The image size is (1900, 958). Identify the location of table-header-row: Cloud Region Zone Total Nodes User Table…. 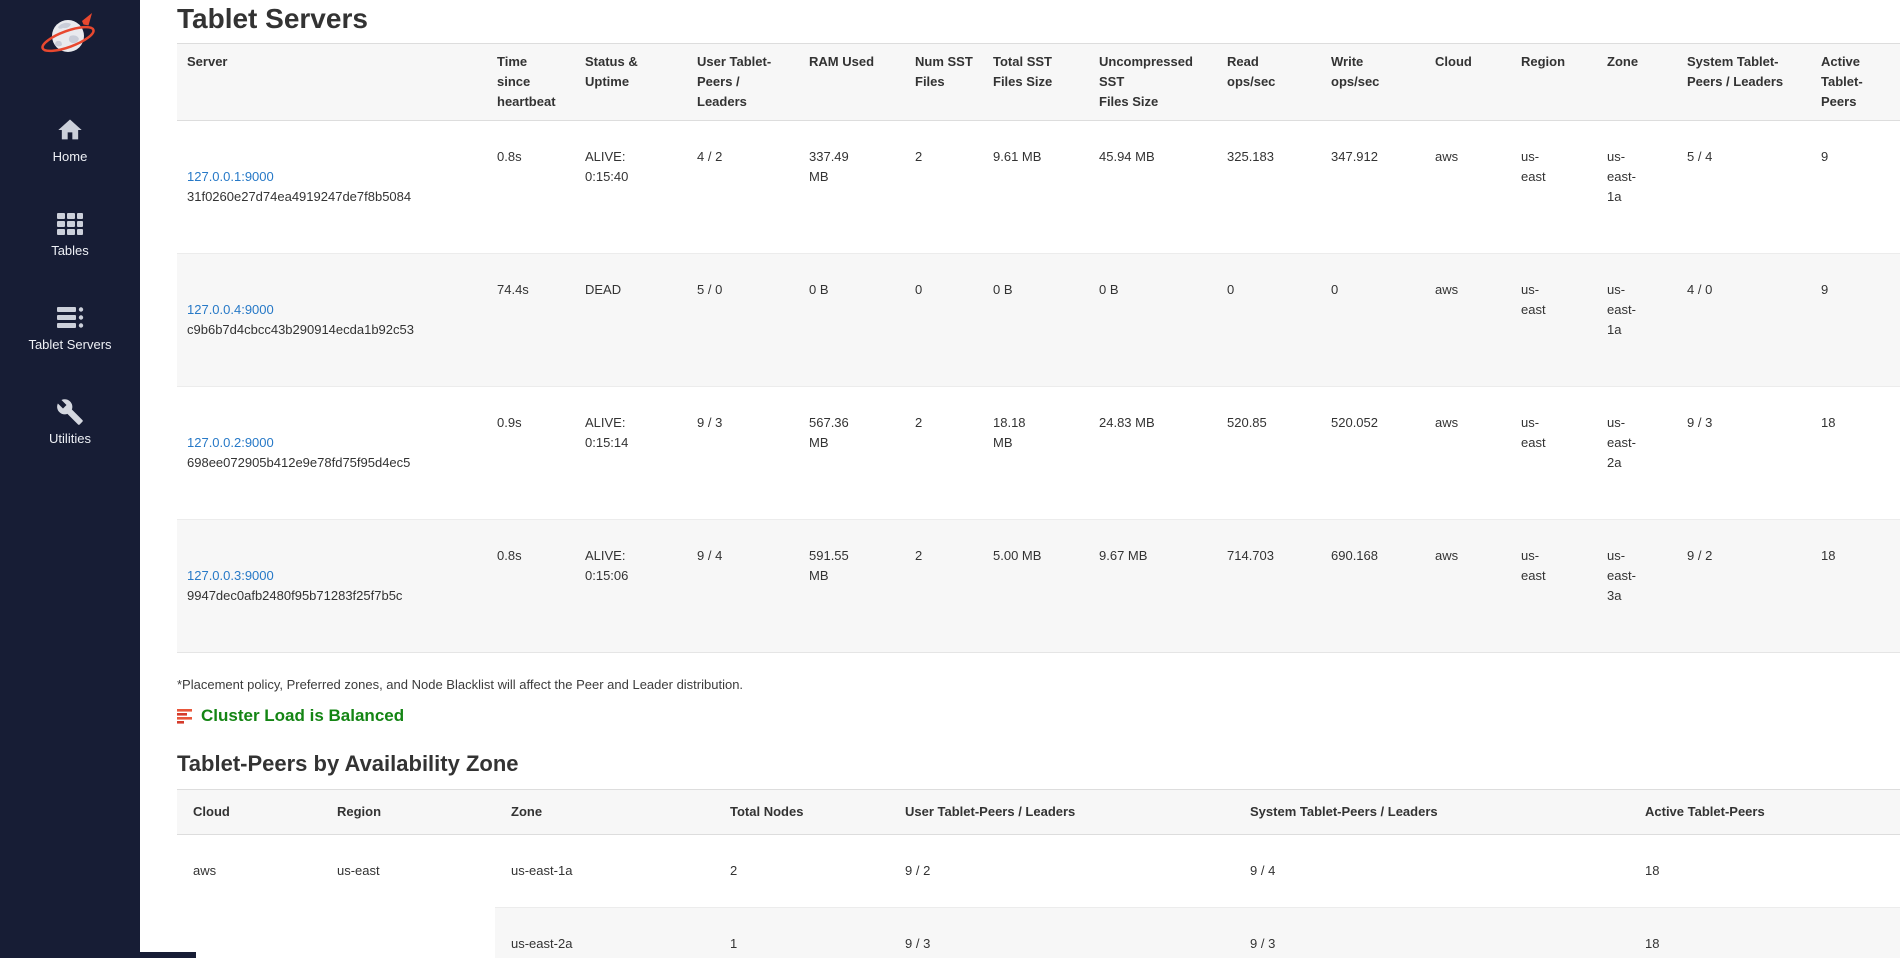
(1038, 812).